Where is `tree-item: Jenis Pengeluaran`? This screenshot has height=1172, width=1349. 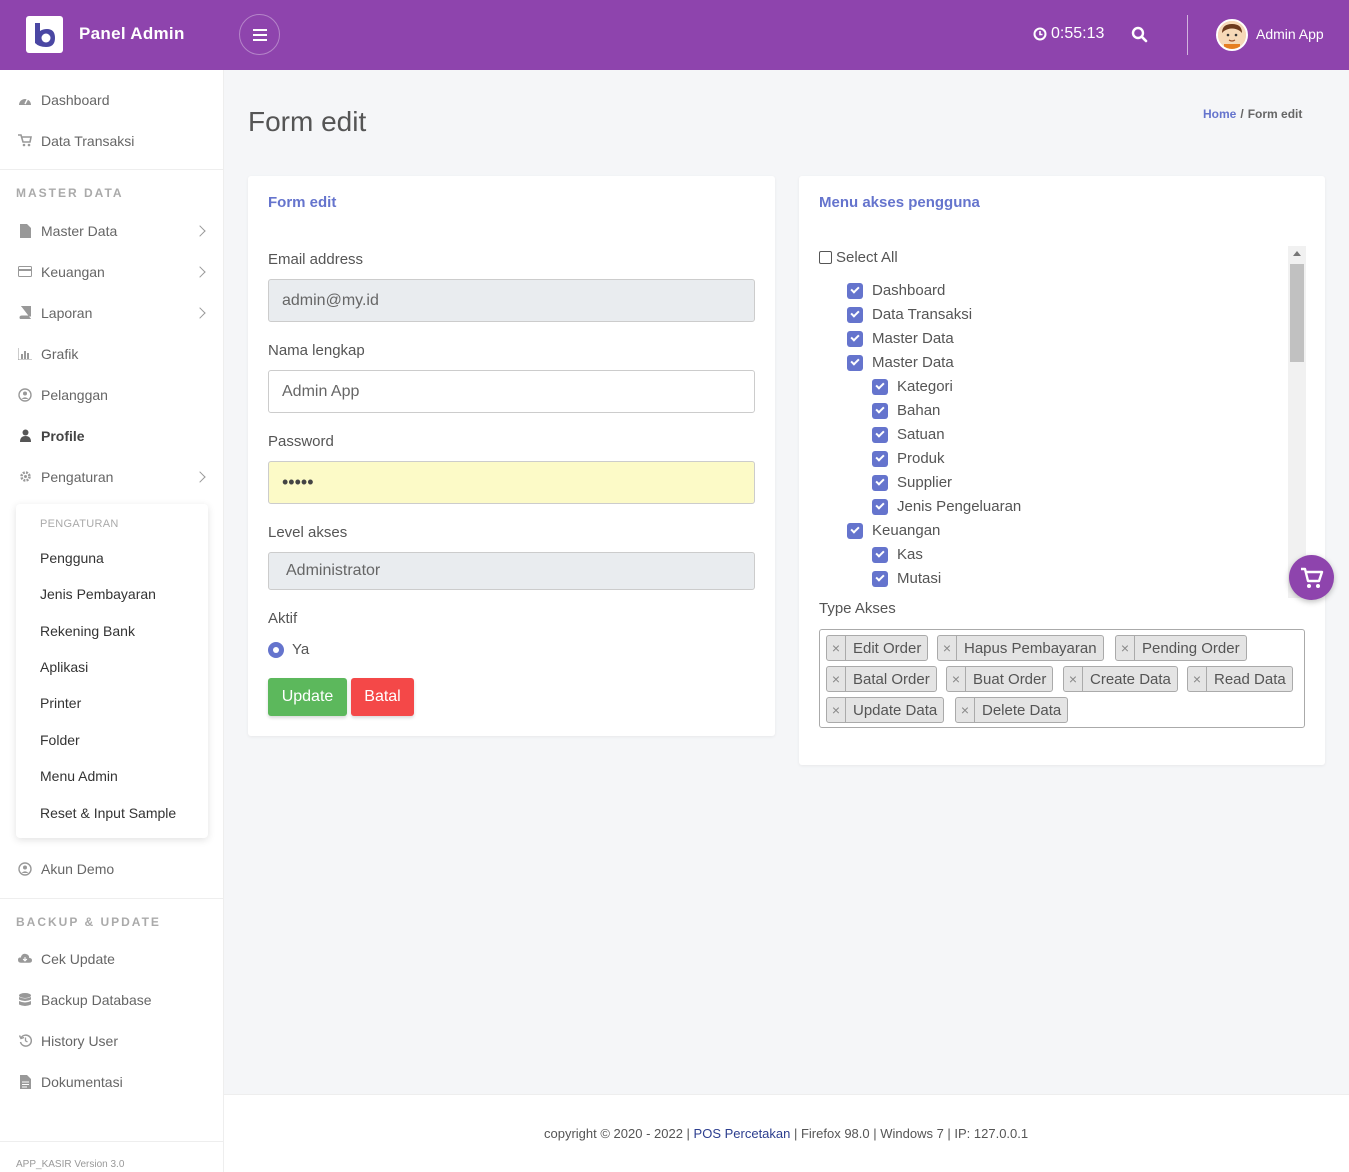
tree-item: Jenis Pengeluaran is located at coordinates (946, 506).